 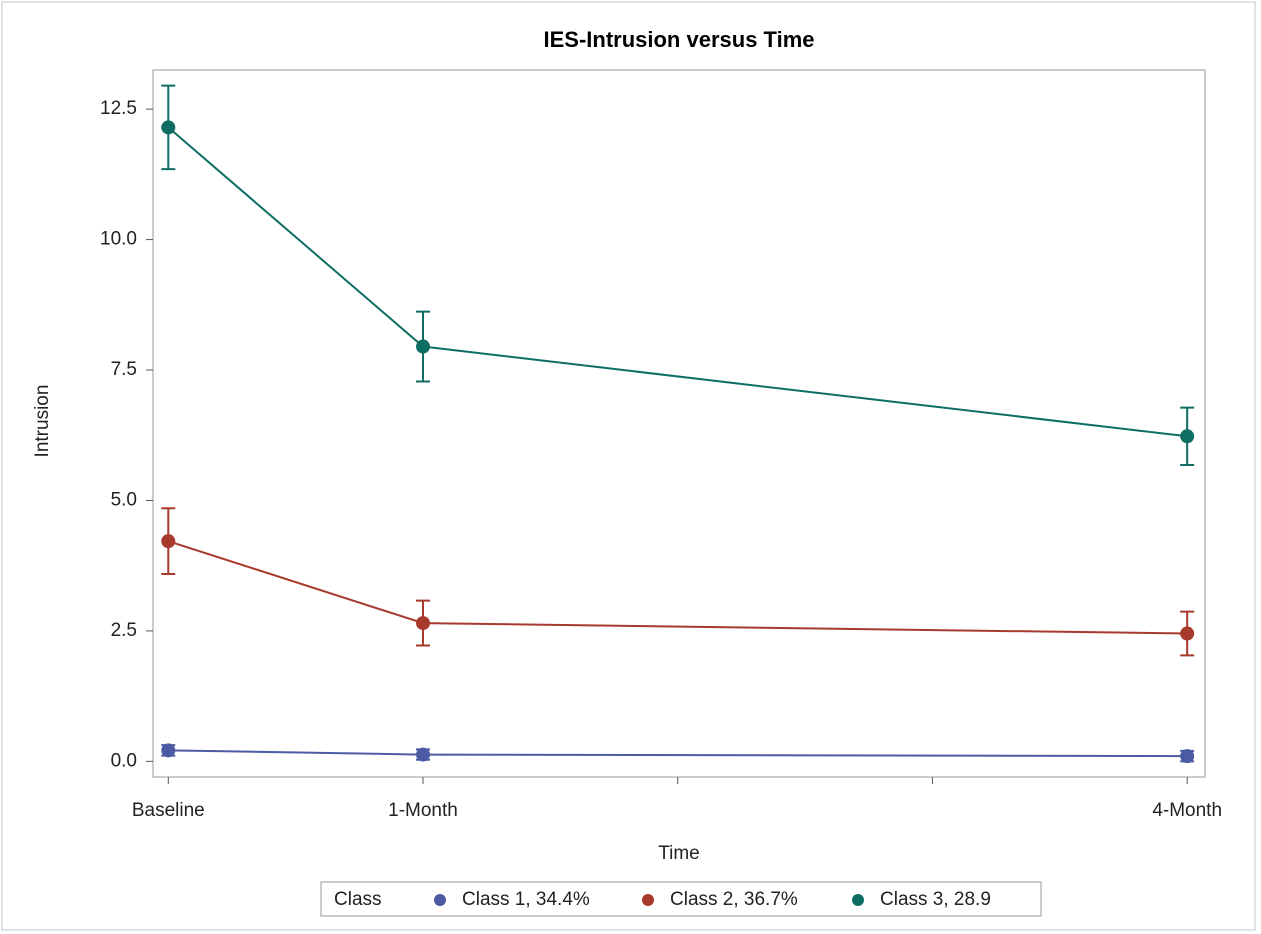 I want to click on legend-label: Class 2, 36.7%, so click(x=734, y=899).